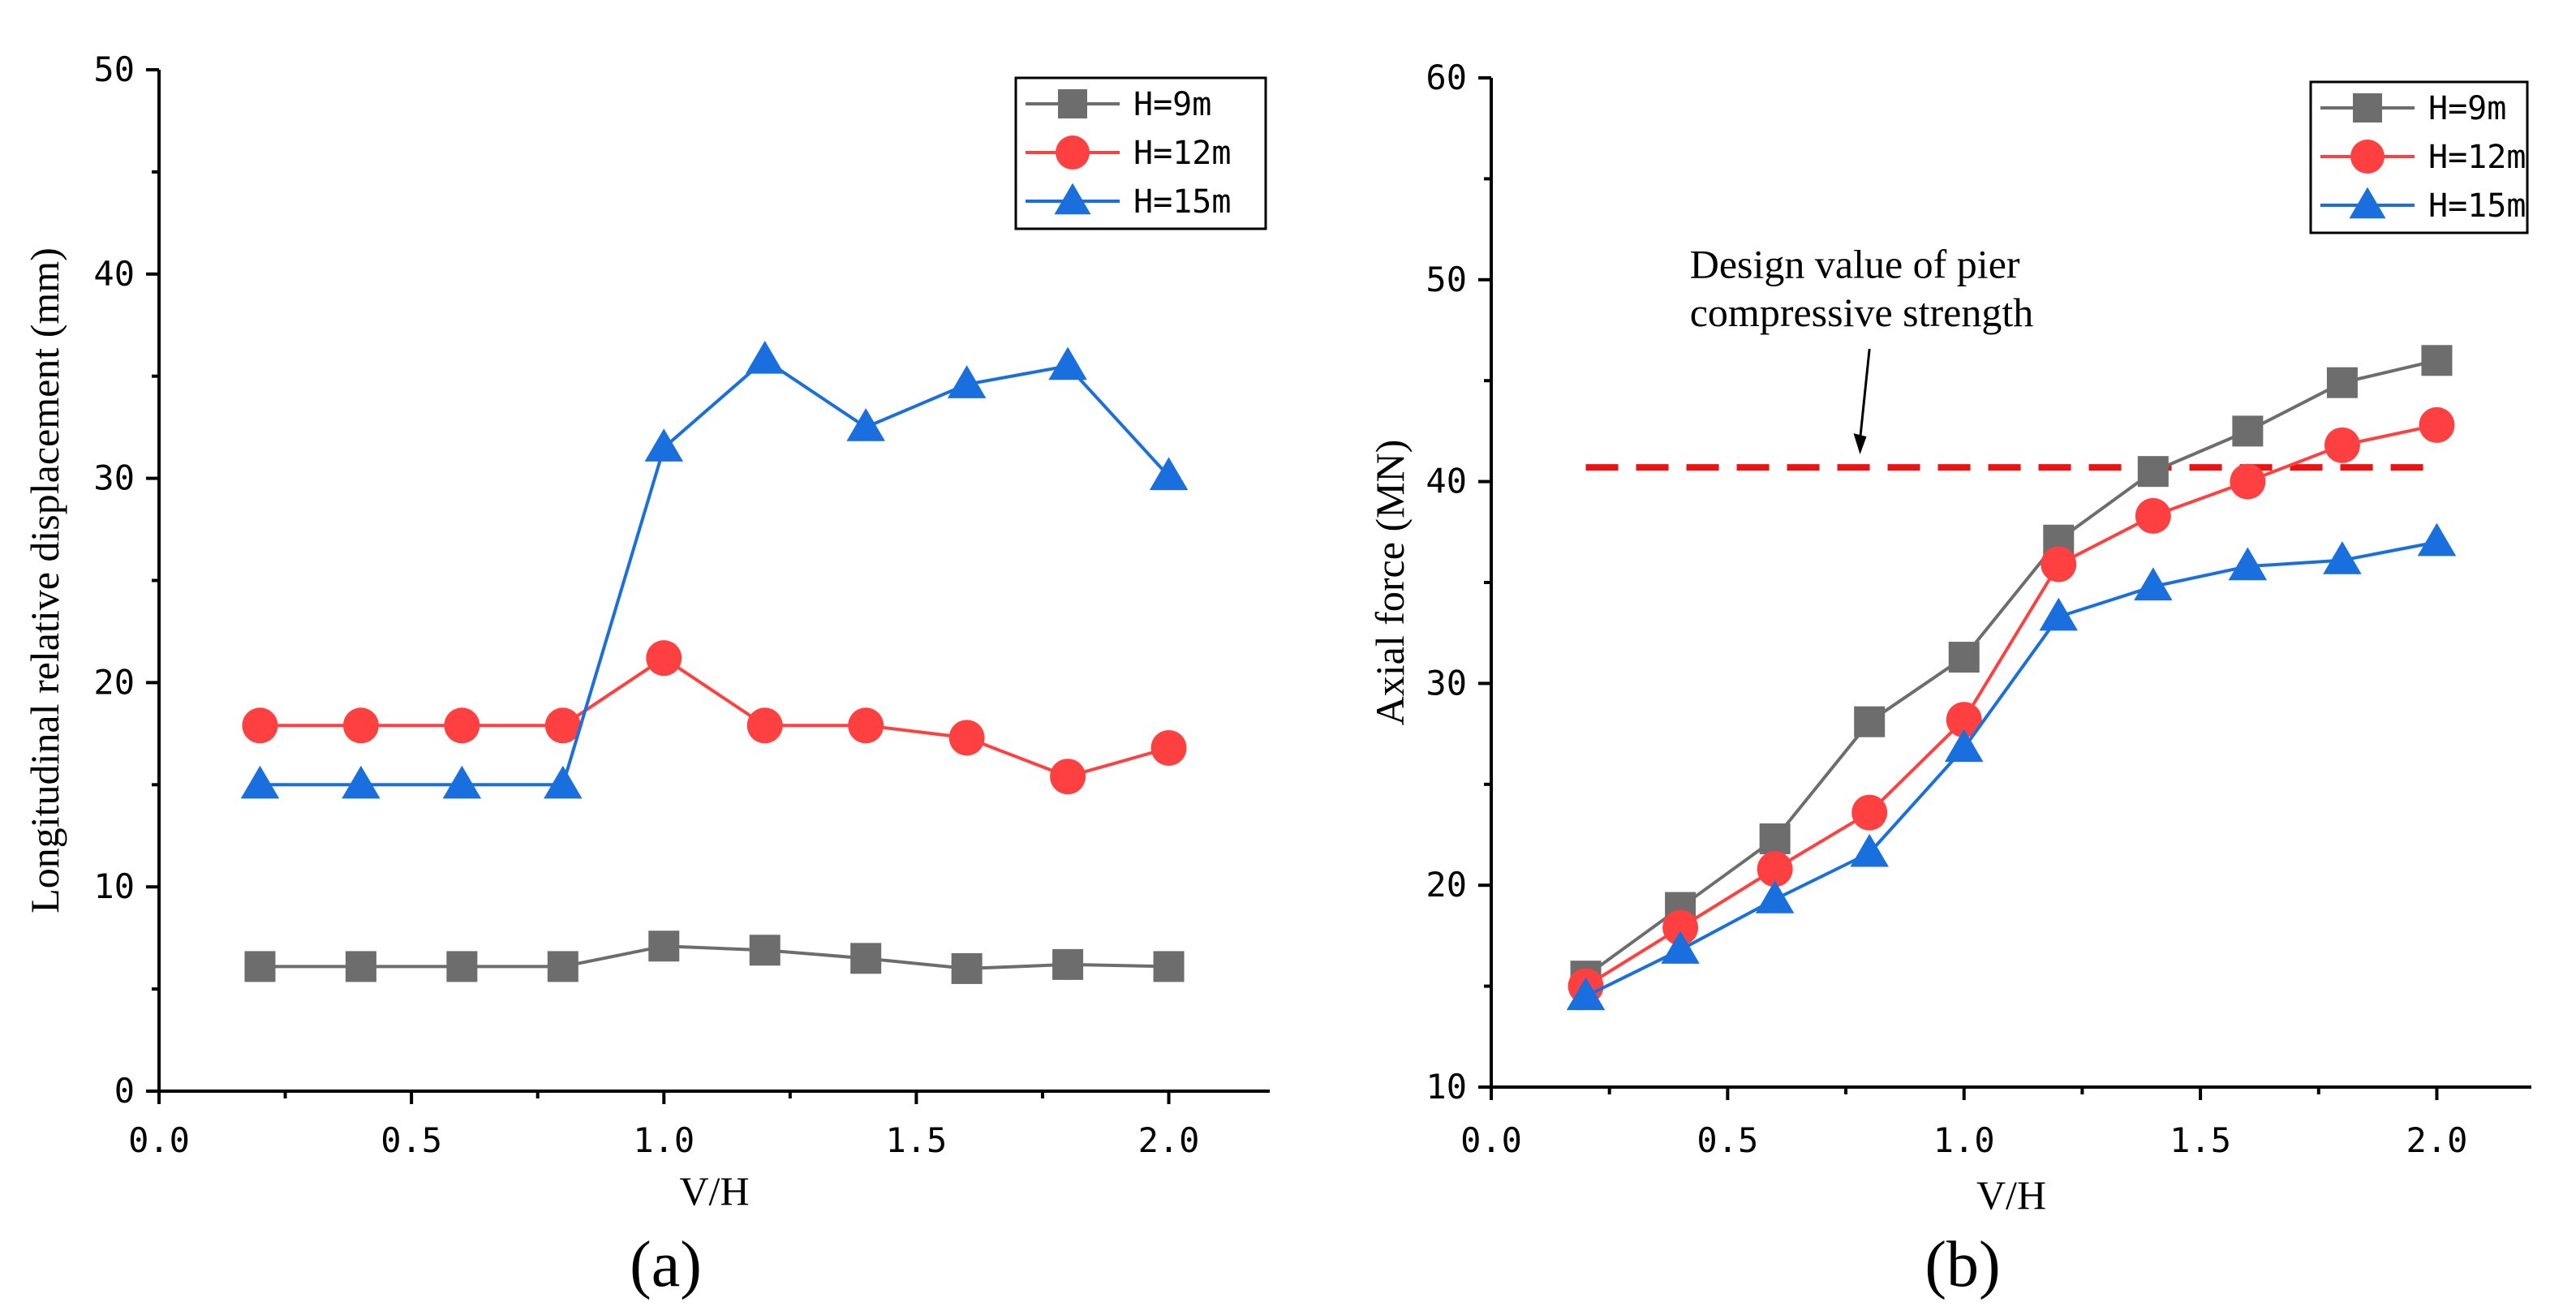  Describe the element at coordinates (124, 1091) in the screenshot. I see `y-tick-label: 0` at that location.